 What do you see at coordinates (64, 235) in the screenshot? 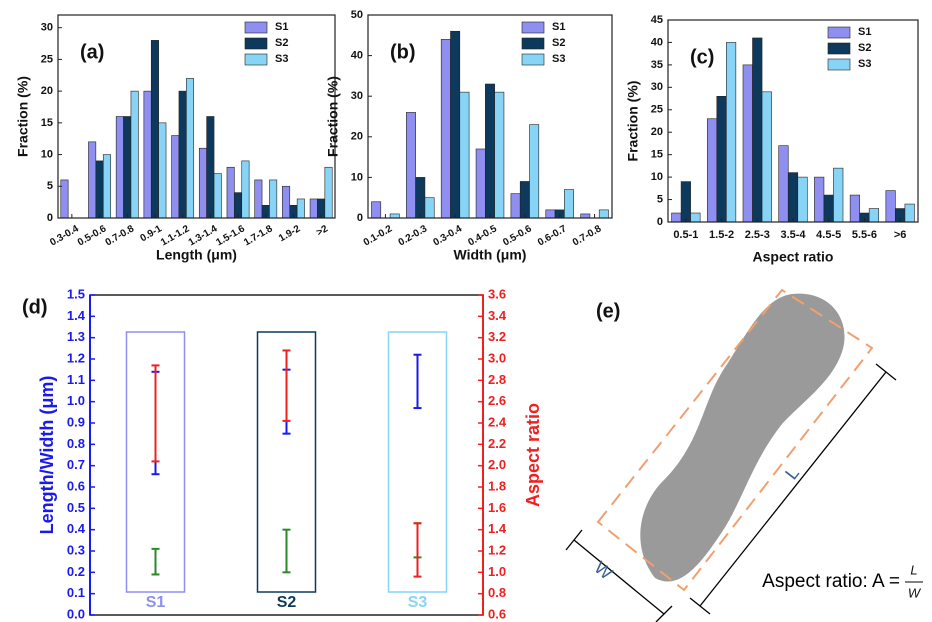
I see `x-tick-label: 0.3-0.4` at bounding box center [64, 235].